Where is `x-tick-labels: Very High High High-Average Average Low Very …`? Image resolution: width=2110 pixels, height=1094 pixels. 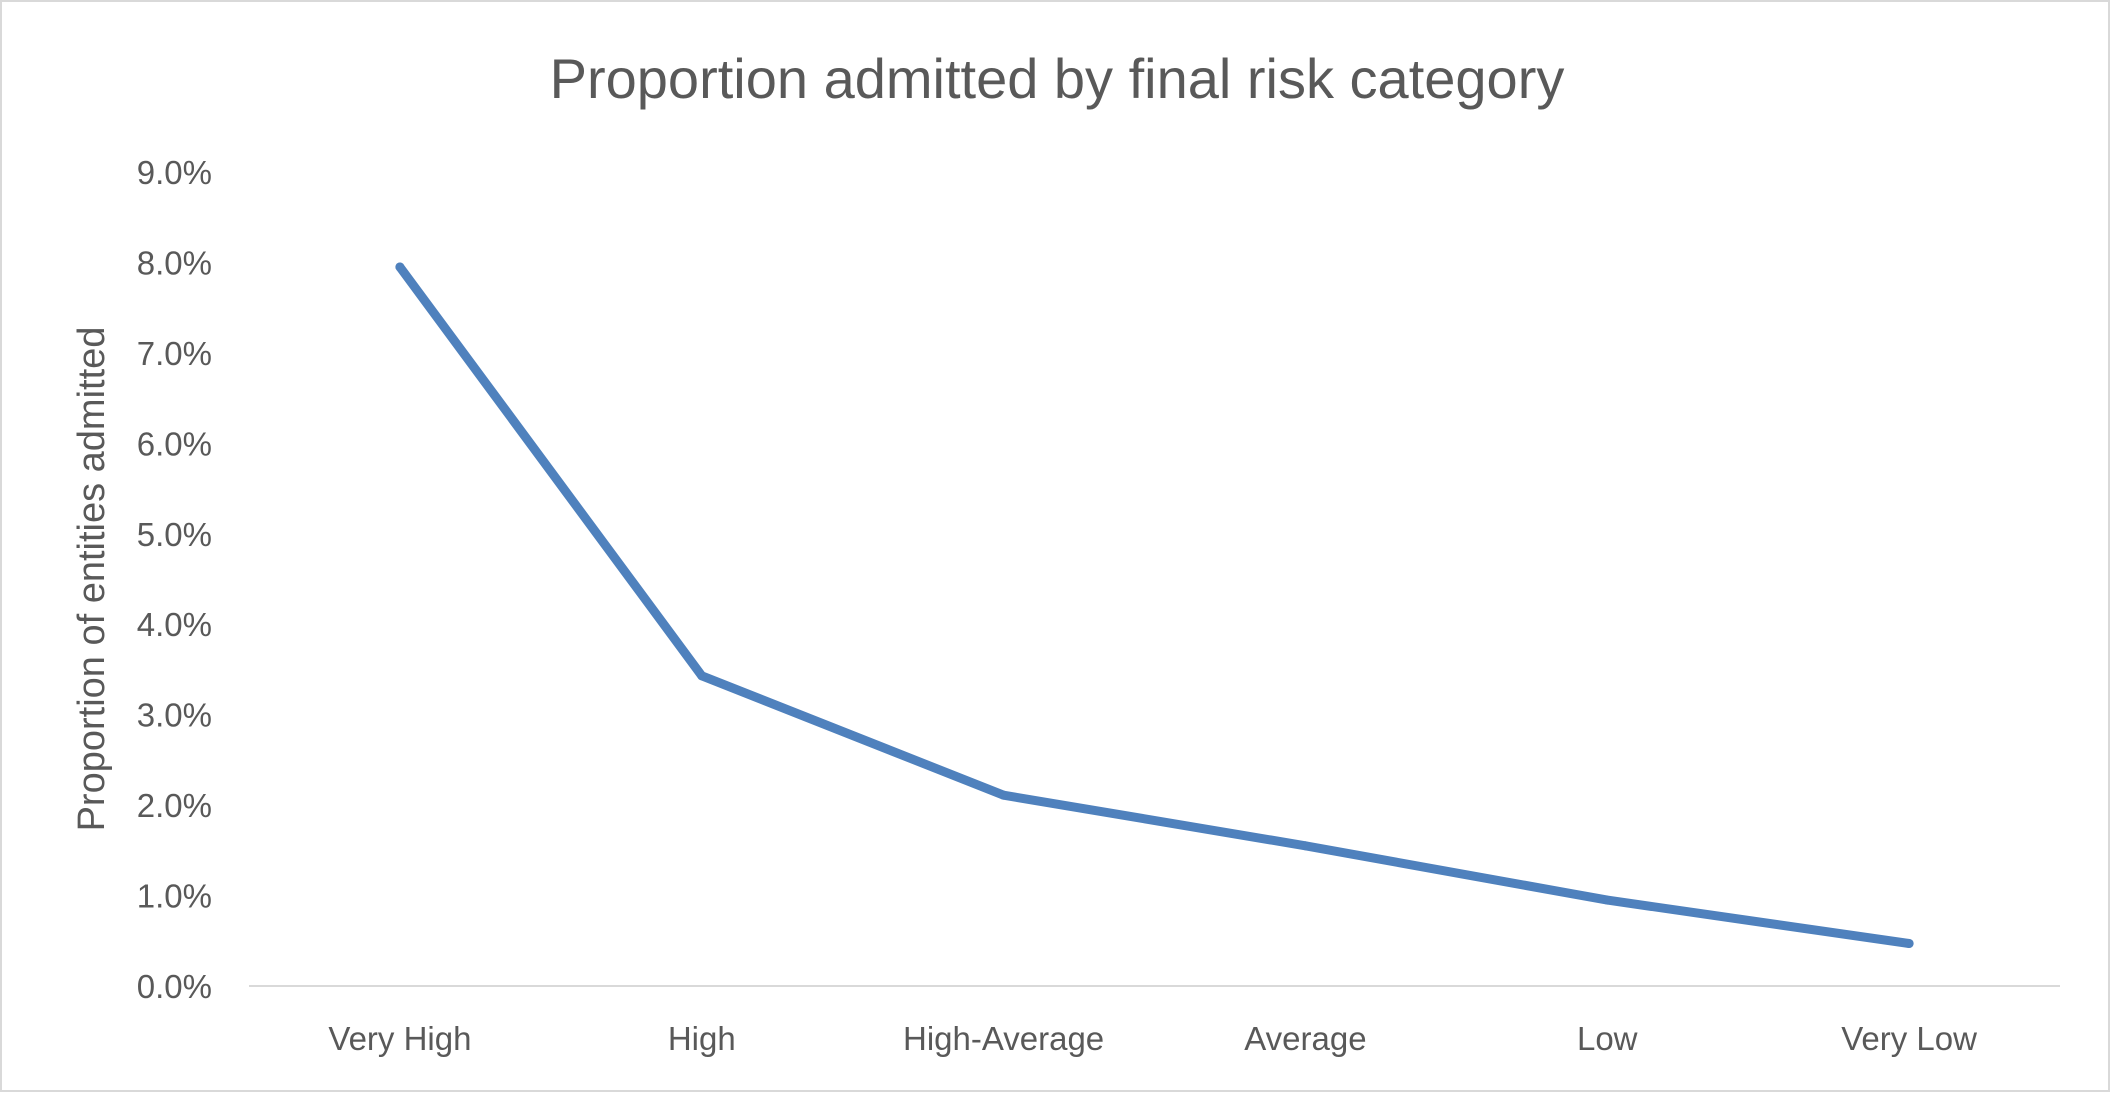
x-tick-labels: Very High High High-Average Average Low Very … is located at coordinates (1152, 1038).